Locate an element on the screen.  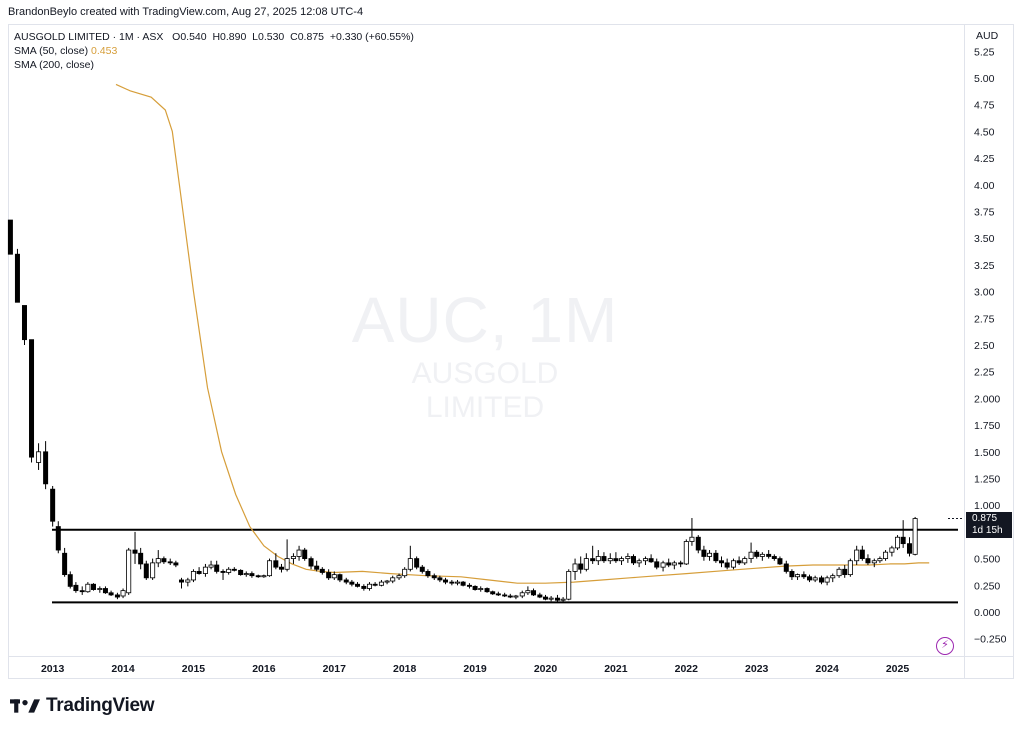
low-value: 0.530 is located at coordinates (271, 37).